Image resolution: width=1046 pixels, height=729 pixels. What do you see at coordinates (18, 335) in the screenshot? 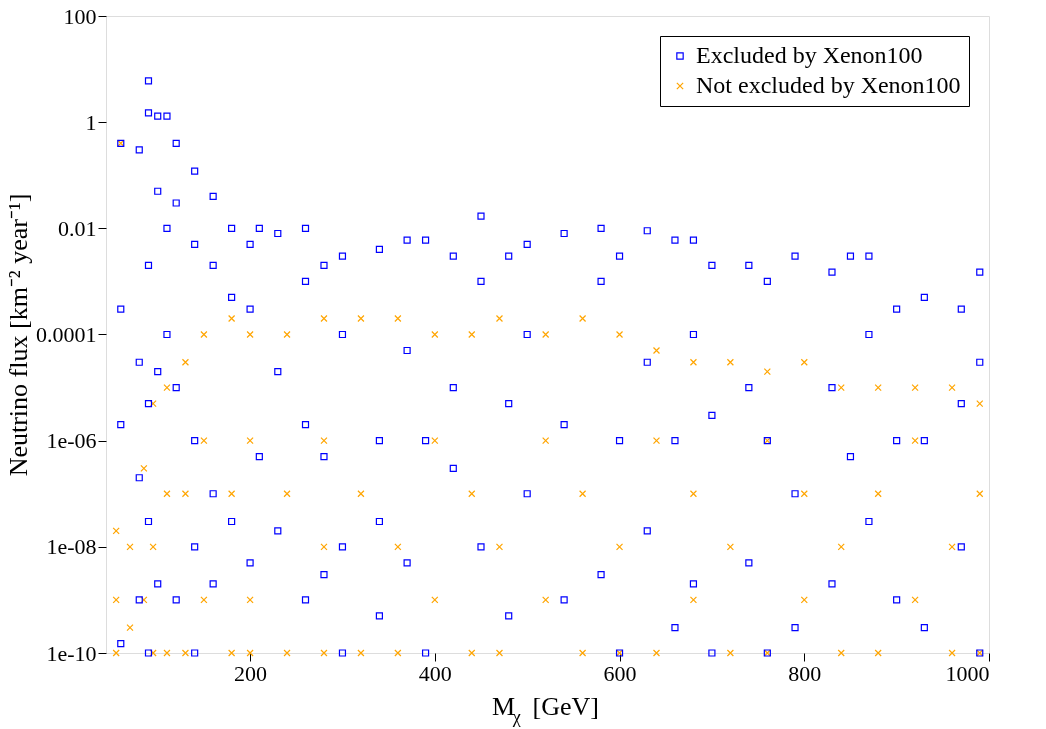
I see `y-axis-title: Neutrino flux [km⁻² year⁻¹]` at bounding box center [18, 335].